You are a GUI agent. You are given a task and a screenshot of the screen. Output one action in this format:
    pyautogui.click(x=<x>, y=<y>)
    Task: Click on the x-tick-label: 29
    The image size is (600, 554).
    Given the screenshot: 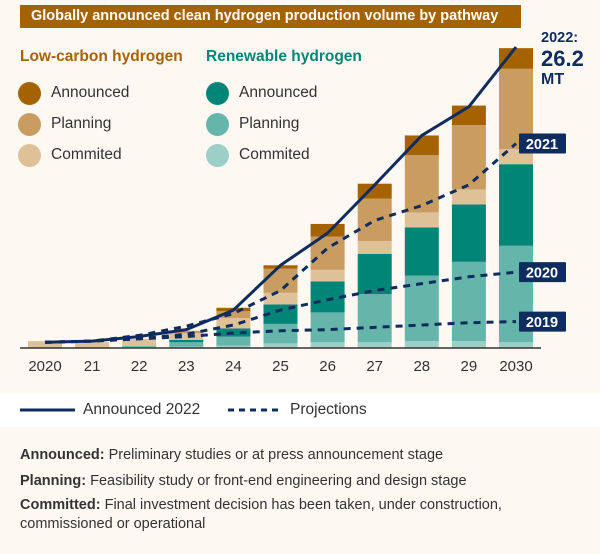 What is the action you would take?
    pyautogui.click(x=469, y=366)
    